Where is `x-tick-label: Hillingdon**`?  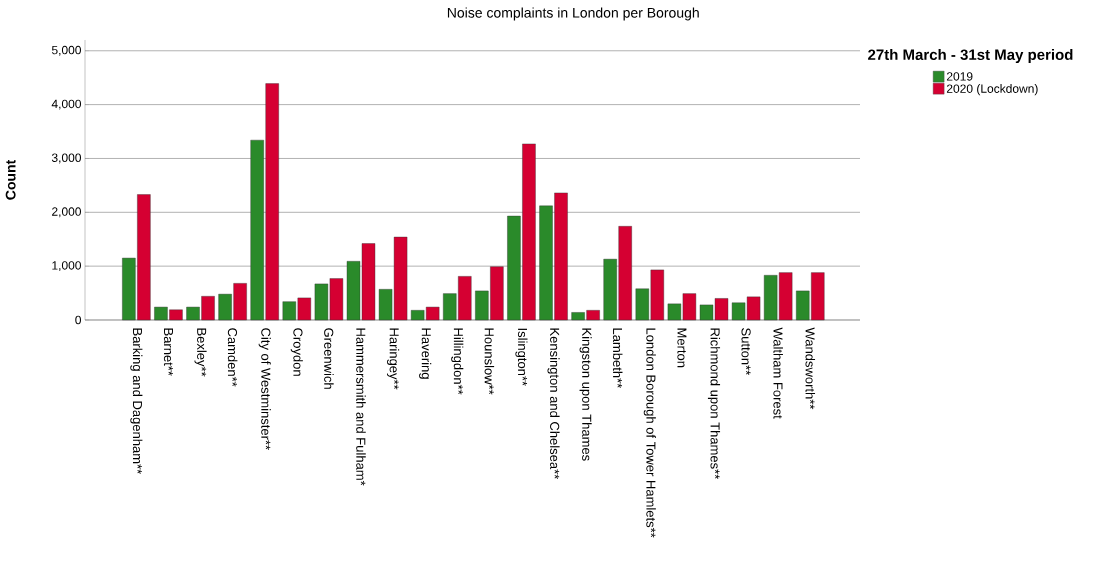 x-tick-label: Hillingdon** is located at coordinates (457, 361).